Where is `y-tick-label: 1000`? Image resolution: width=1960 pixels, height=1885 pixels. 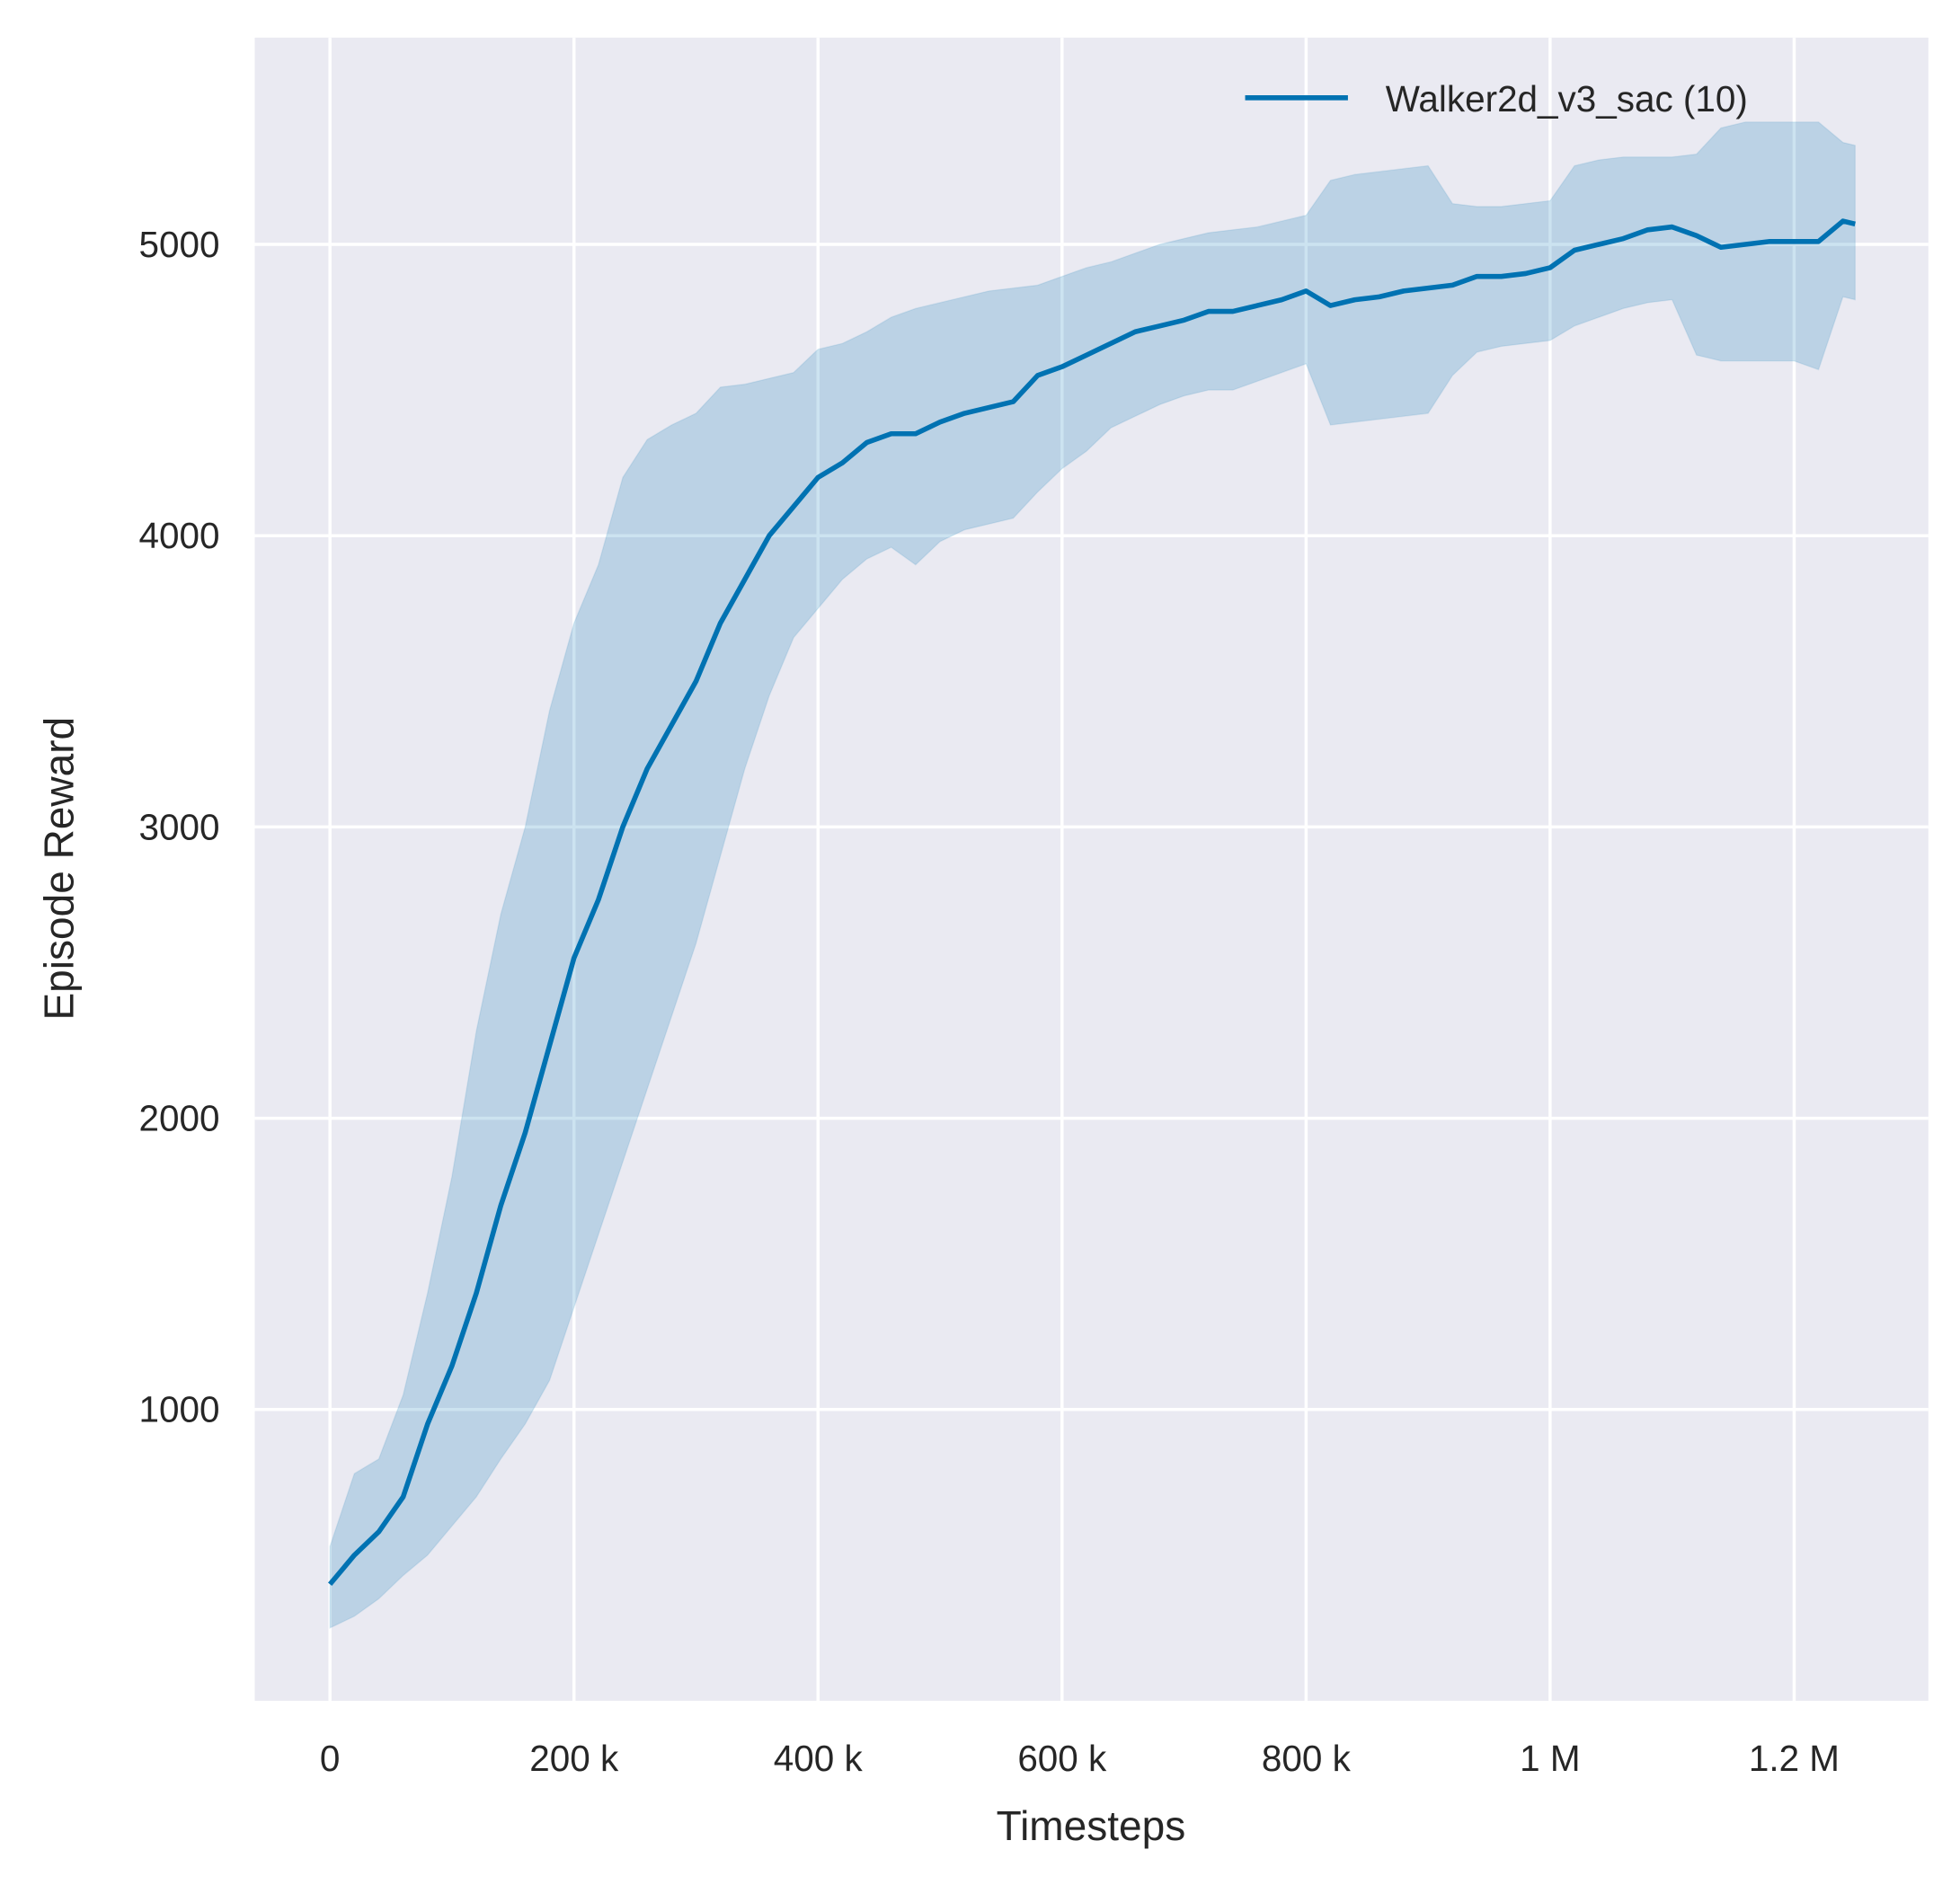 y-tick-label: 1000 is located at coordinates (178, 1409).